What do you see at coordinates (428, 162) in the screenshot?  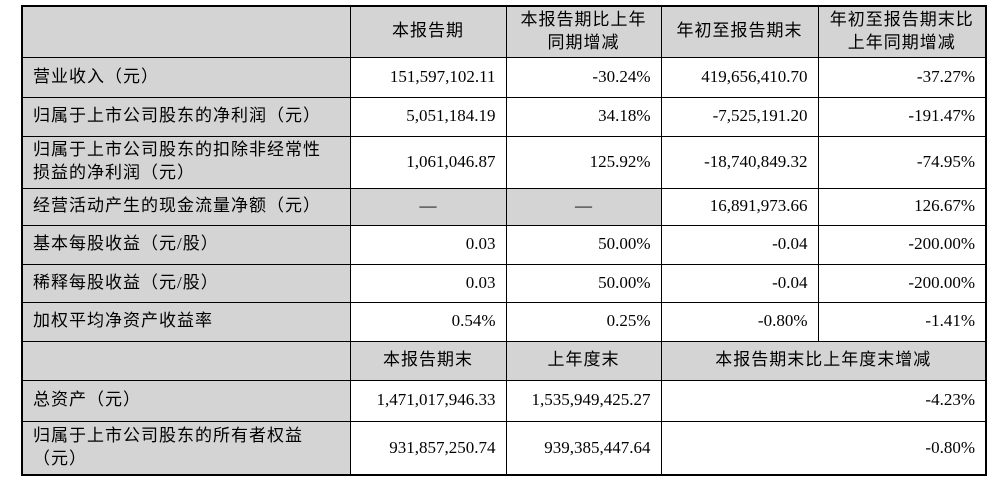 I see `cell-current-period: 1,061,046.87` at bounding box center [428, 162].